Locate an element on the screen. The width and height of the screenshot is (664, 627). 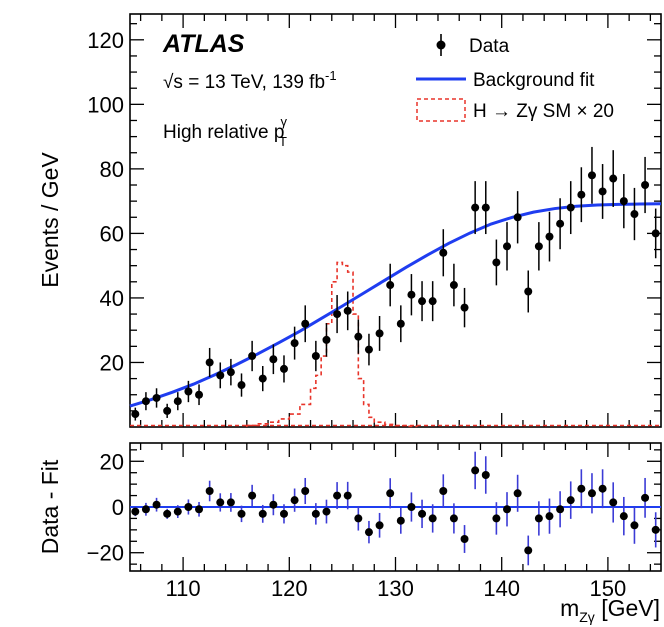
x-tick-label: 120 is located at coordinates (289, 588).